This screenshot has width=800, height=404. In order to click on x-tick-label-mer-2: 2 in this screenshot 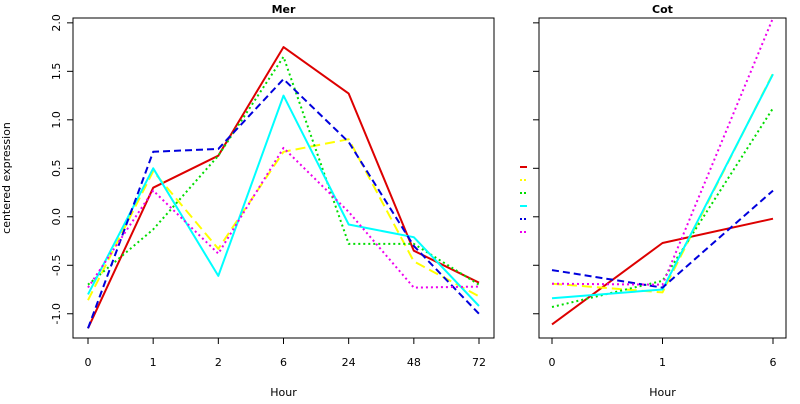, I will do `click(218, 362)`.